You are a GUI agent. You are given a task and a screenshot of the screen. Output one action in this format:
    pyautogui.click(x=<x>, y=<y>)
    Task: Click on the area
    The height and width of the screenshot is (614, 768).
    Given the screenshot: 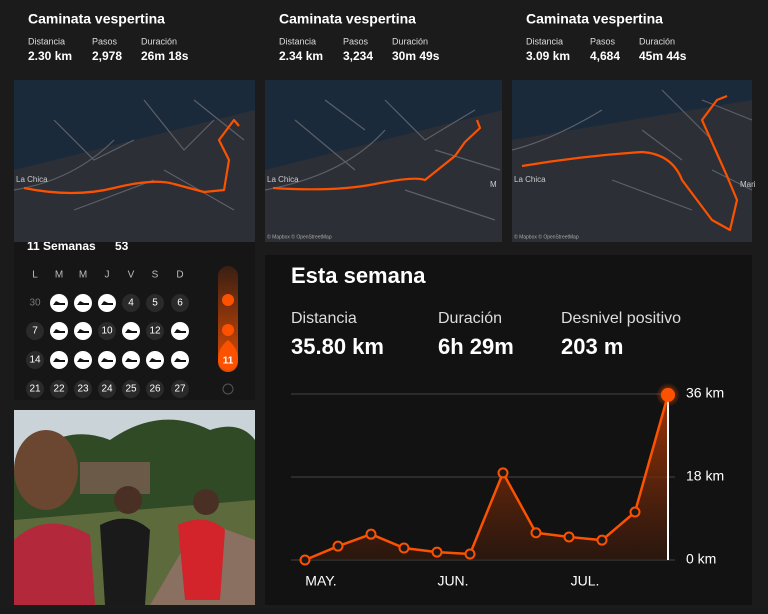 What is the action you would take?
    pyautogui.click(x=486, y=477)
    